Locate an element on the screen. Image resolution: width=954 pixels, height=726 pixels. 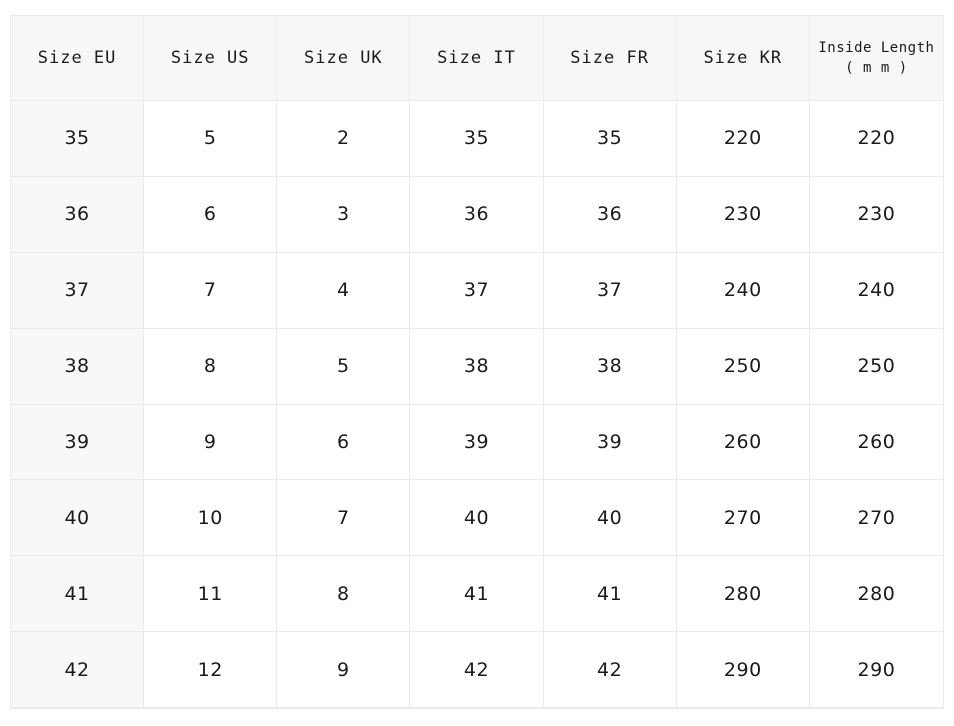
table-cell: 3 is located at coordinates (344, 214).